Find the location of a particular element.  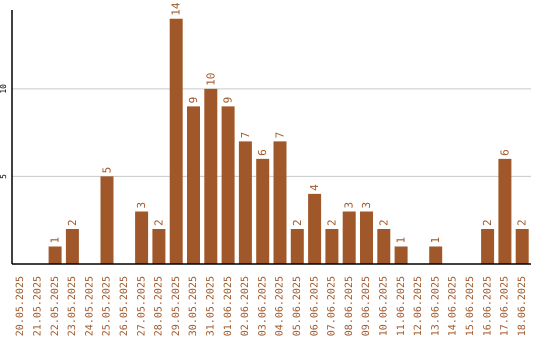

data-label: 4 is located at coordinates (315, 187).